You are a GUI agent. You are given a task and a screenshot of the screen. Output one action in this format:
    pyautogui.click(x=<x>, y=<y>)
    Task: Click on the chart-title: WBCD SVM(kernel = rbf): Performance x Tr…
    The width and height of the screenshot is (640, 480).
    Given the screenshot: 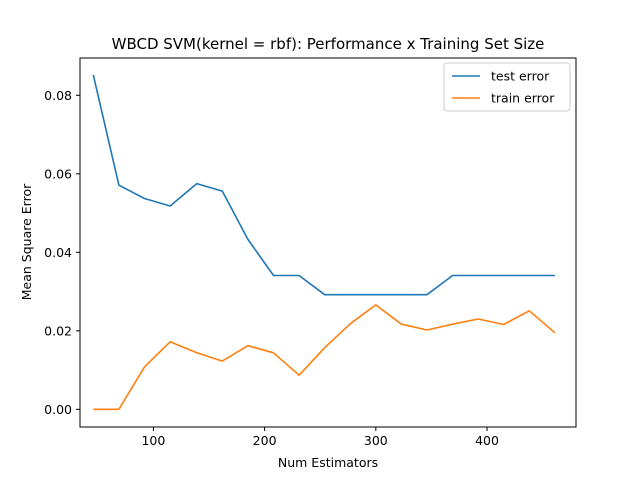 What is the action you would take?
    pyautogui.click(x=328, y=44)
    